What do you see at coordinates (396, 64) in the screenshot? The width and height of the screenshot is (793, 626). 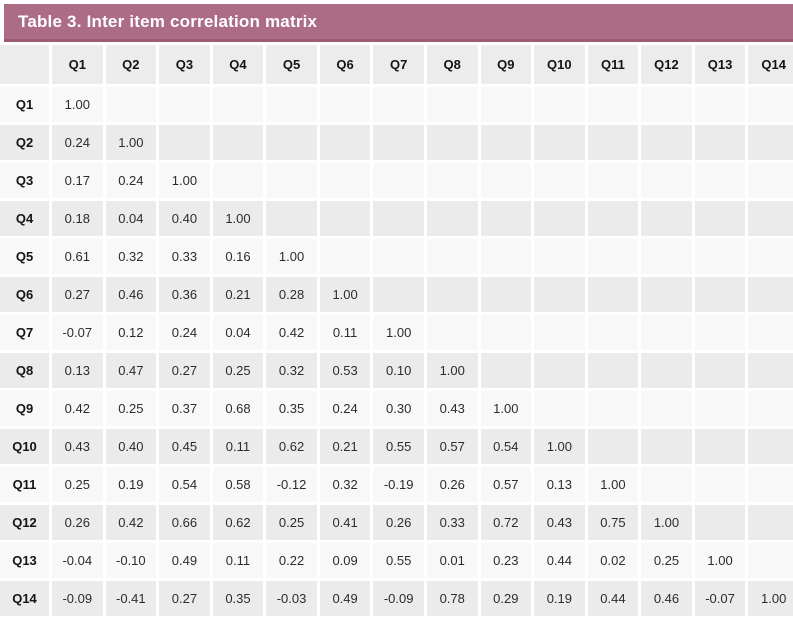 I see `header-row: Q1 Q2 Q3 Q4 Q5 Q6 Q7 Q8 Q9 Q10 Q11 Q12 Q13 Q14` at bounding box center [396, 64].